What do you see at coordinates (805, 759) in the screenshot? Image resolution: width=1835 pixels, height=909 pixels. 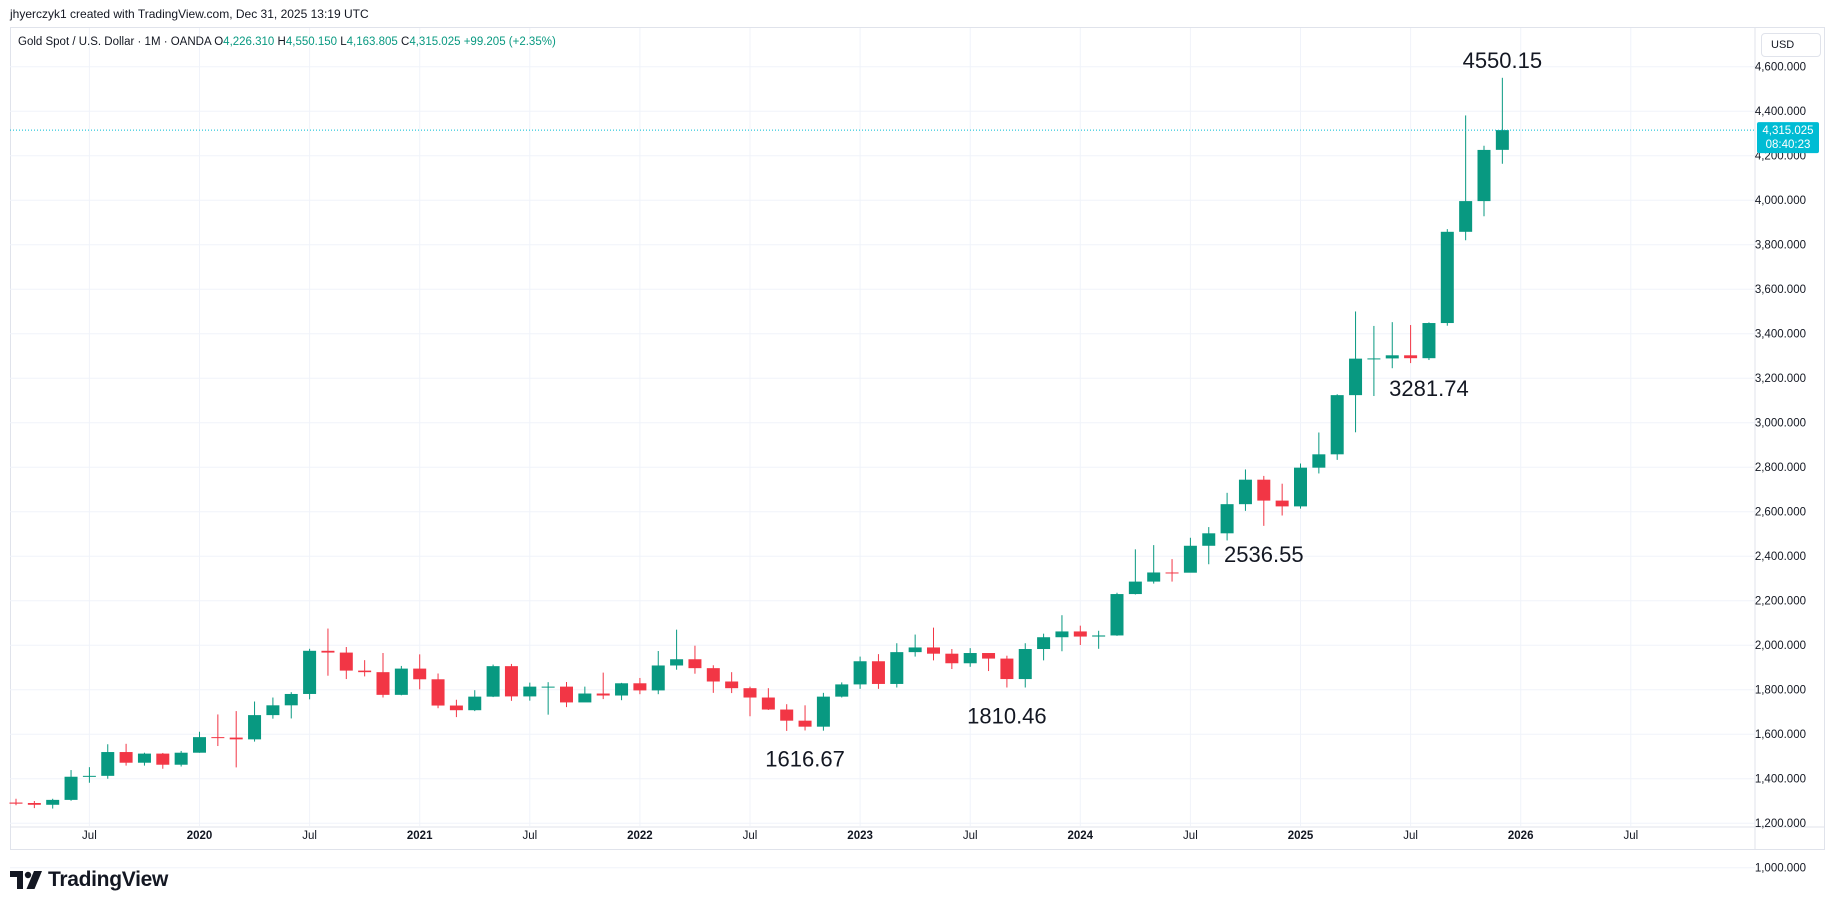 I see `price-annotation: 1616.67` at bounding box center [805, 759].